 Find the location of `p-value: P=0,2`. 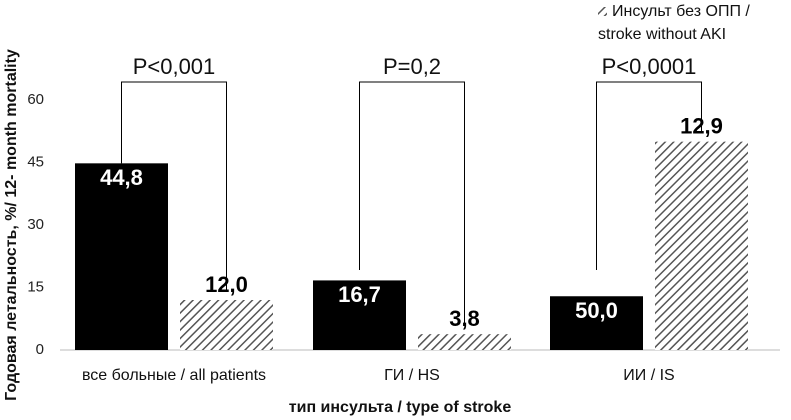

p-value: P=0,2 is located at coordinates (412, 66).